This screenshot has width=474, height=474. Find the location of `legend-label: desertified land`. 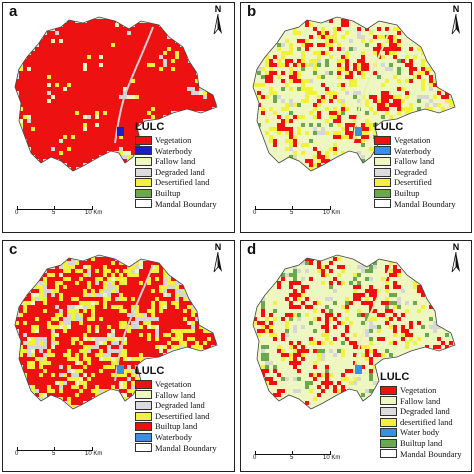

legend-label: desertified land is located at coordinates (426, 421).